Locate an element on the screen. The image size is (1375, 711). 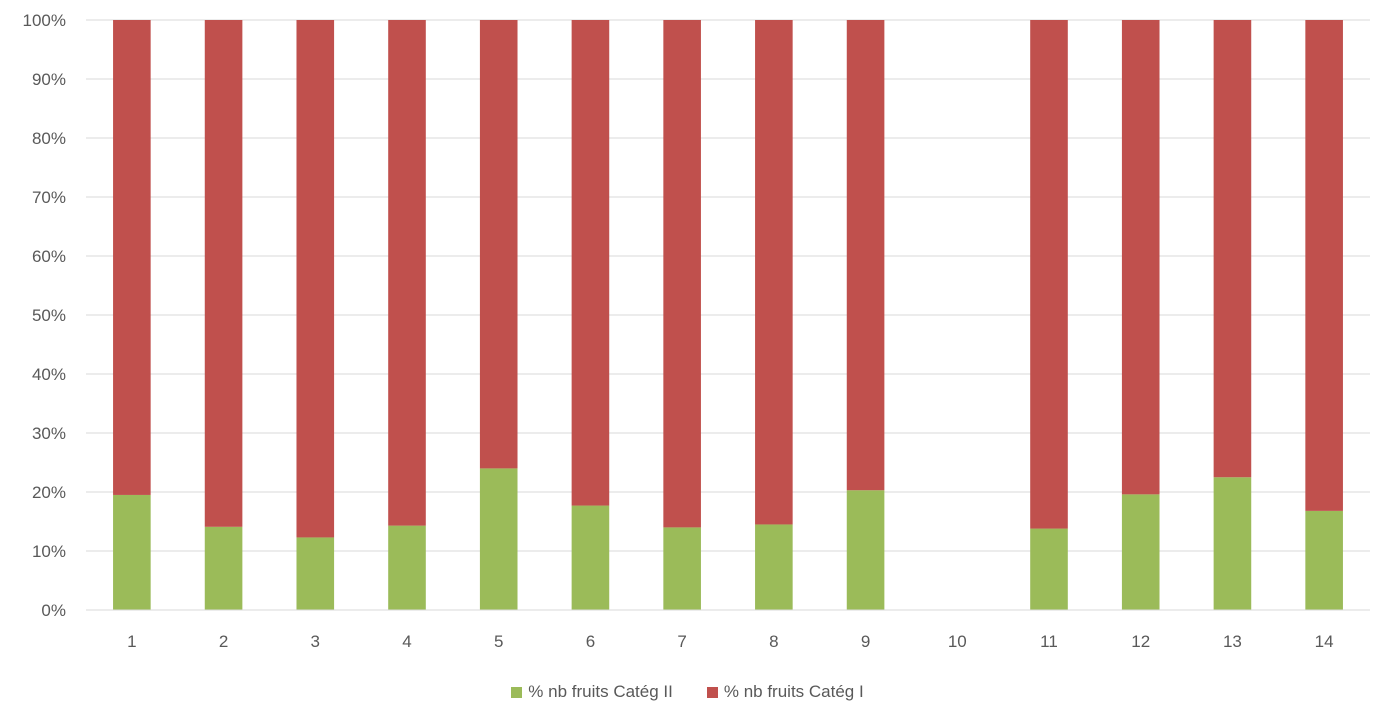
x-tick-label: 8 is located at coordinates (773, 641).